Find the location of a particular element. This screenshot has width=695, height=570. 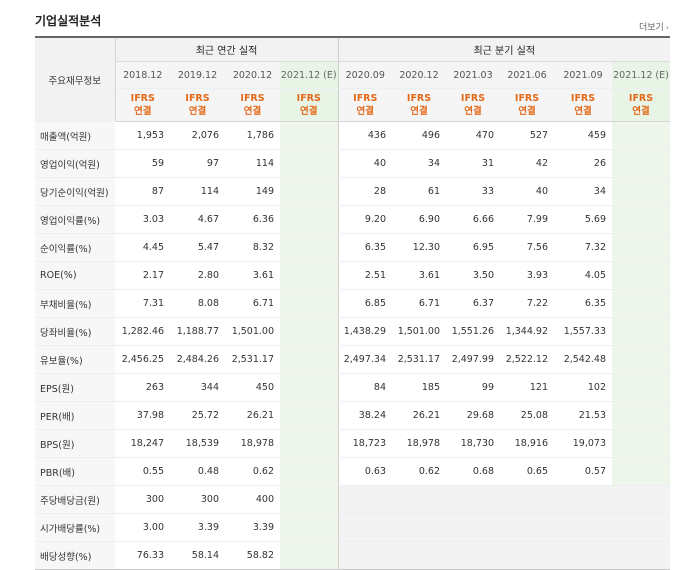

value-cell: 300 is located at coordinates (142, 499).